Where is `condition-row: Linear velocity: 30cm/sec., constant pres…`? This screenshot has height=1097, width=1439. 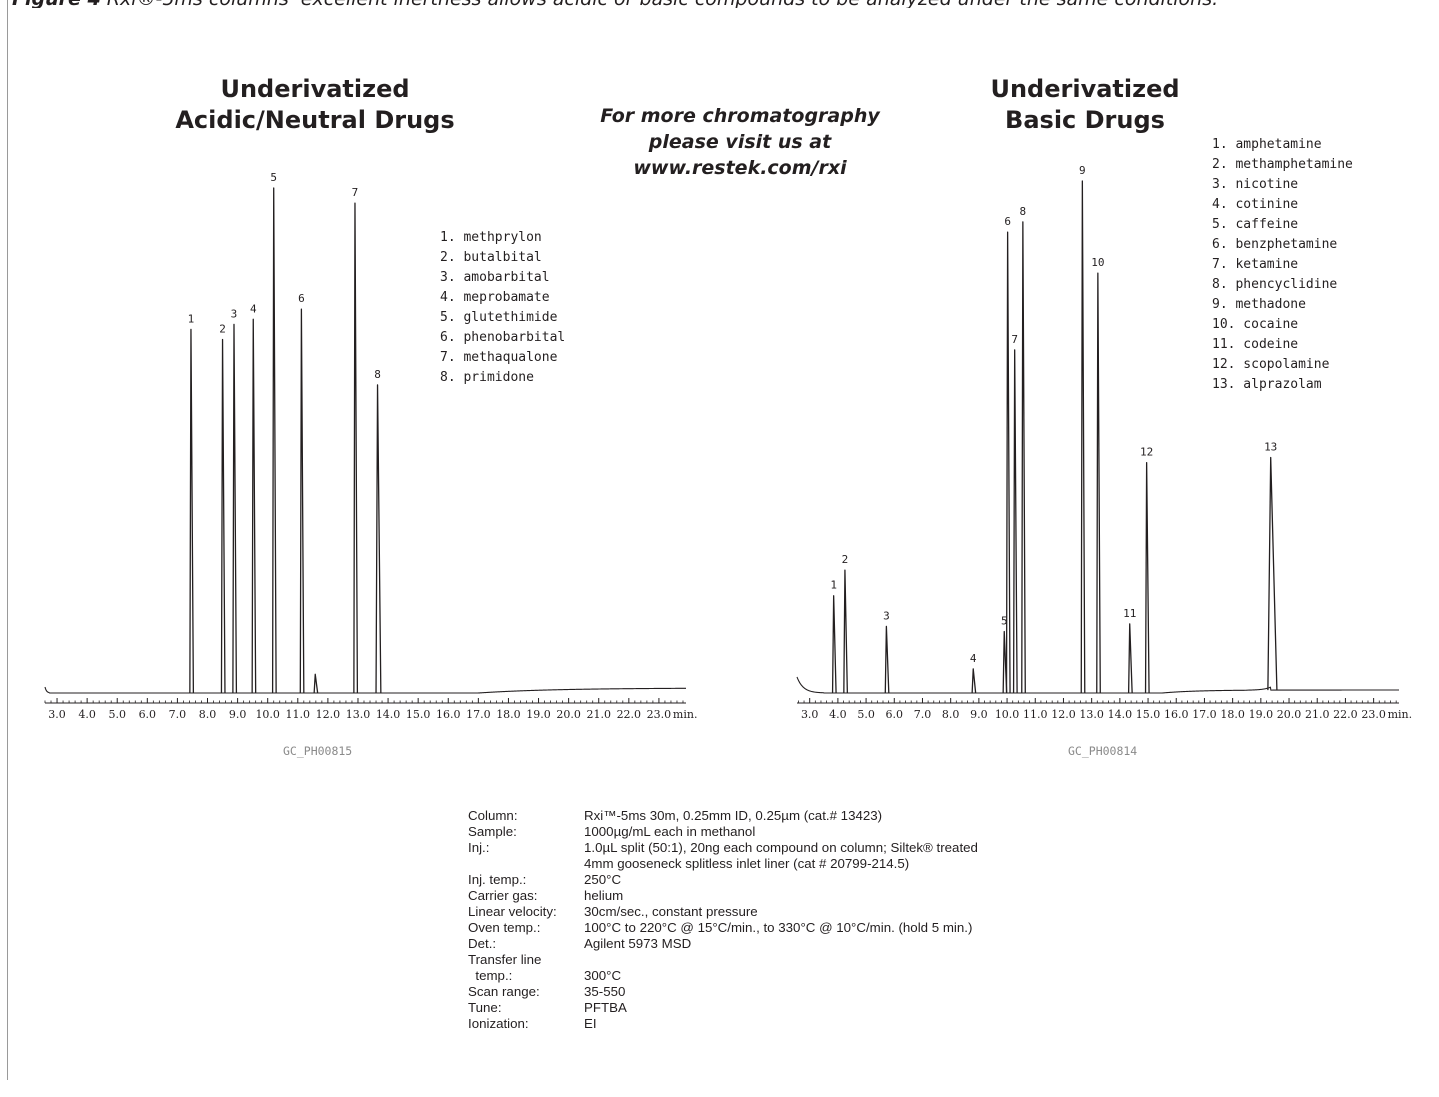 condition-row: Linear velocity: 30cm/sec., constant pres… is located at coordinates (723, 912).